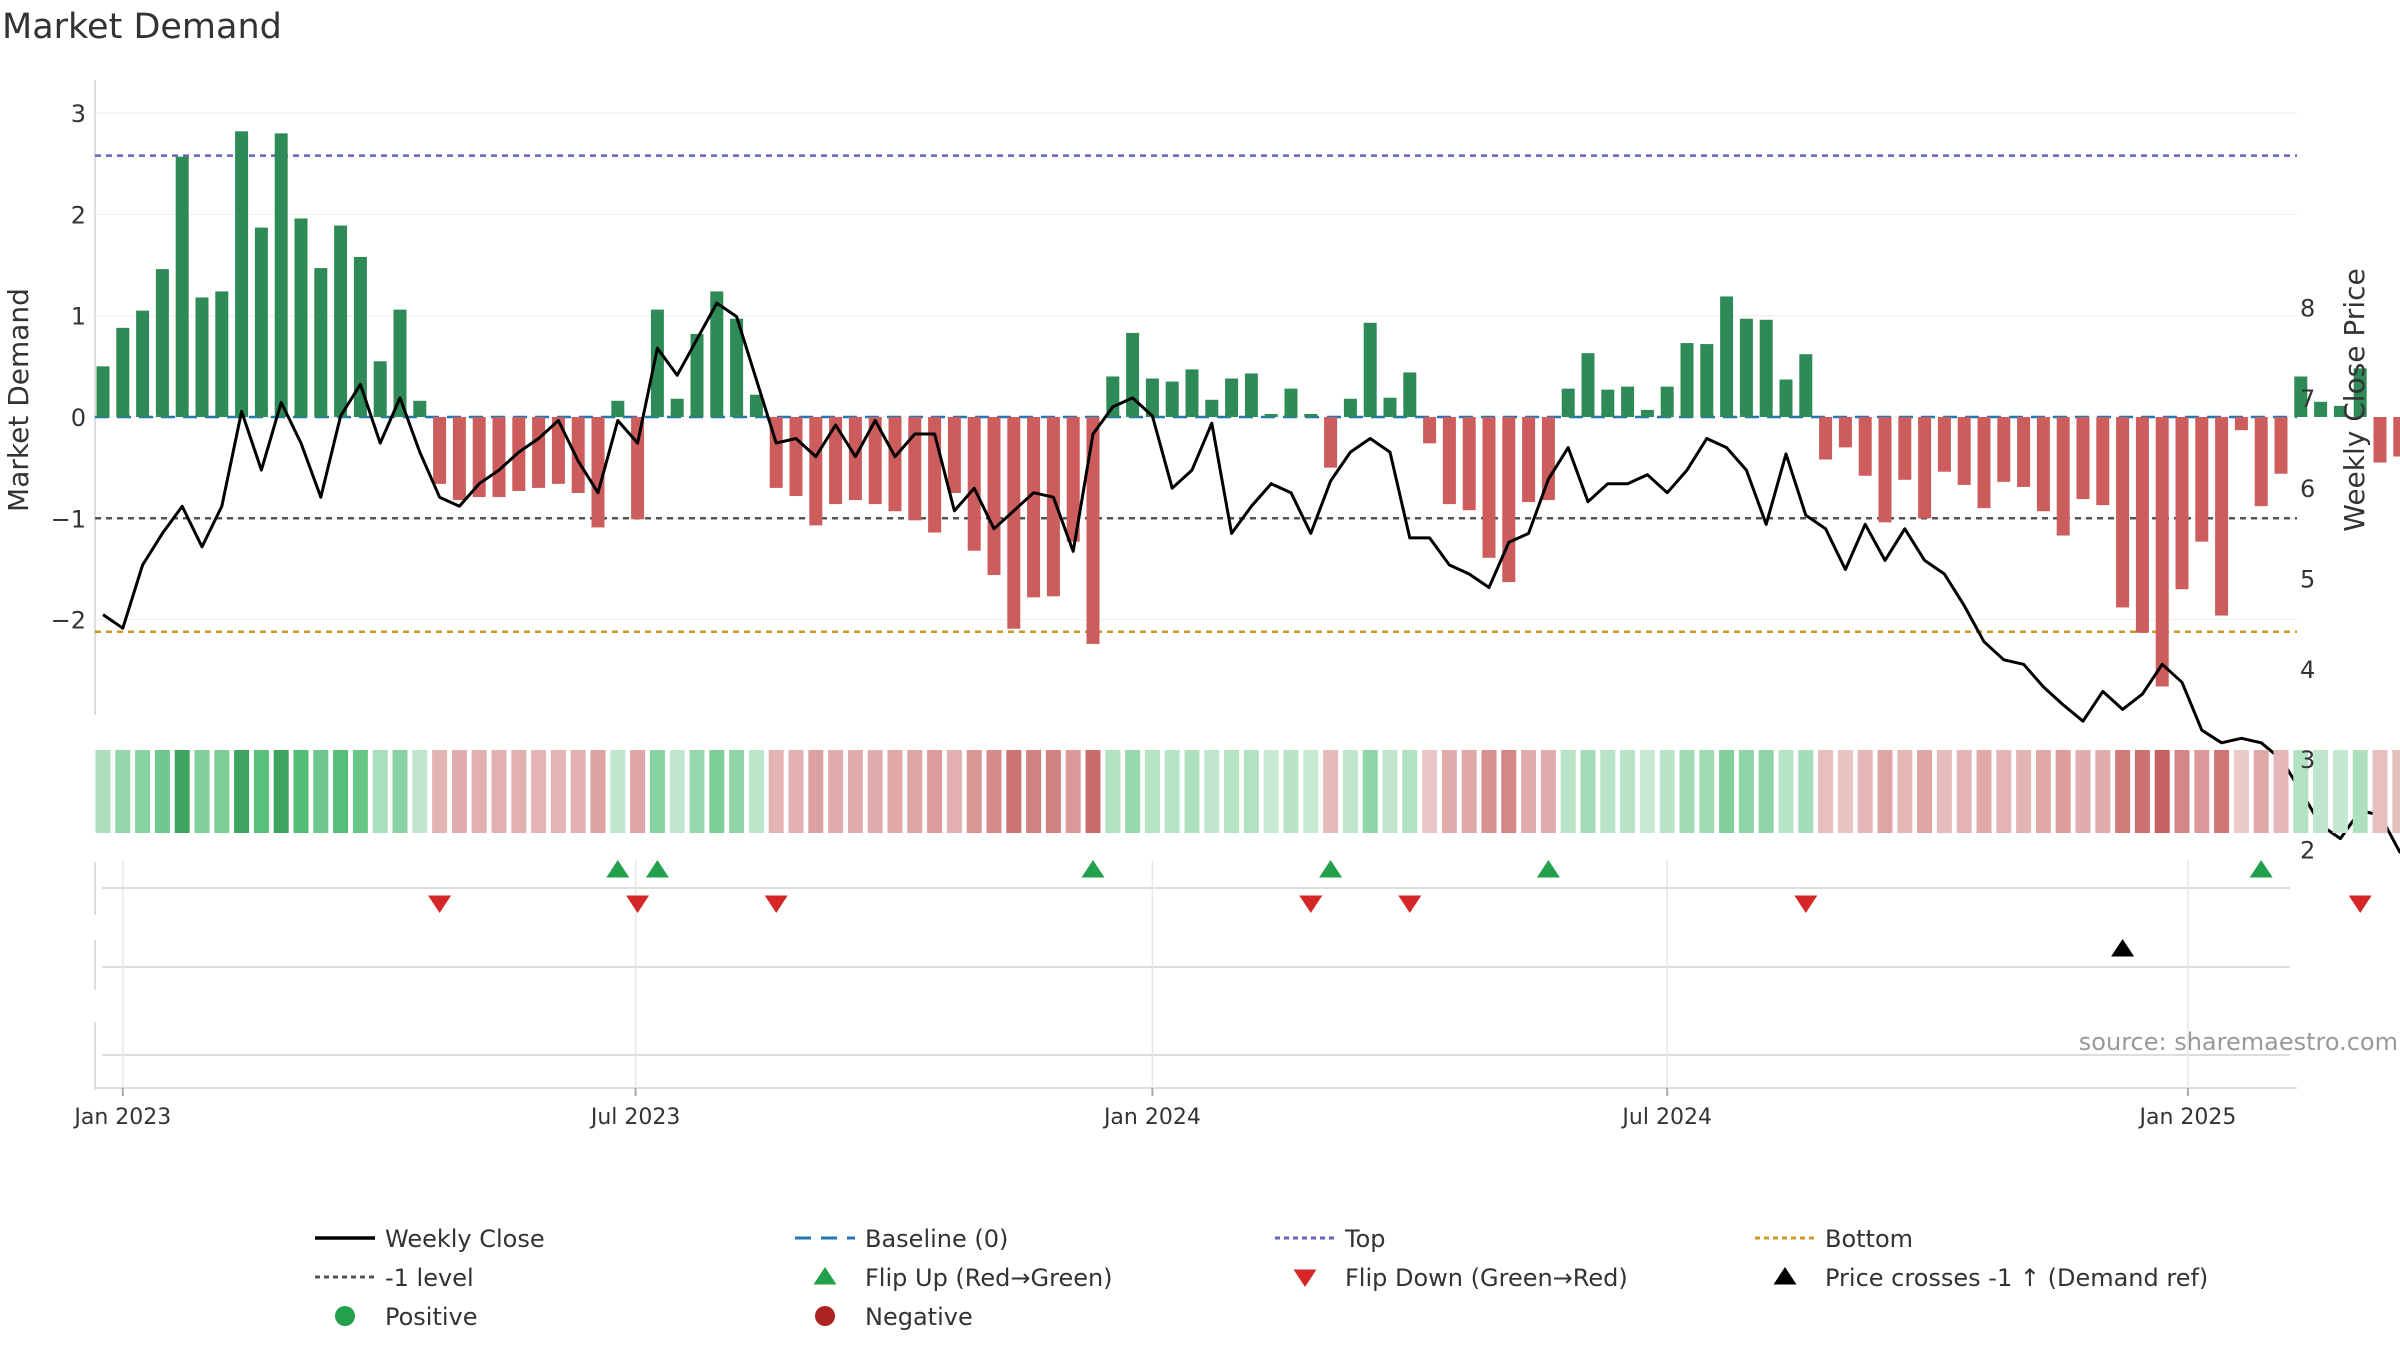  Describe the element at coordinates (78, 418) in the screenshot. I see `y-tick-label-left: 0` at that location.